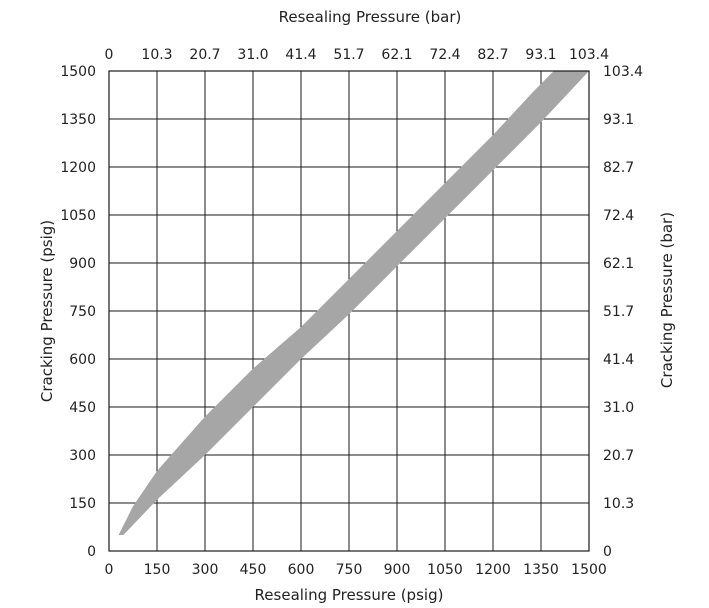 The image size is (709, 608). Describe the element at coordinates (109, 55) in the screenshot. I see `x2-tick-label: 0` at that location.